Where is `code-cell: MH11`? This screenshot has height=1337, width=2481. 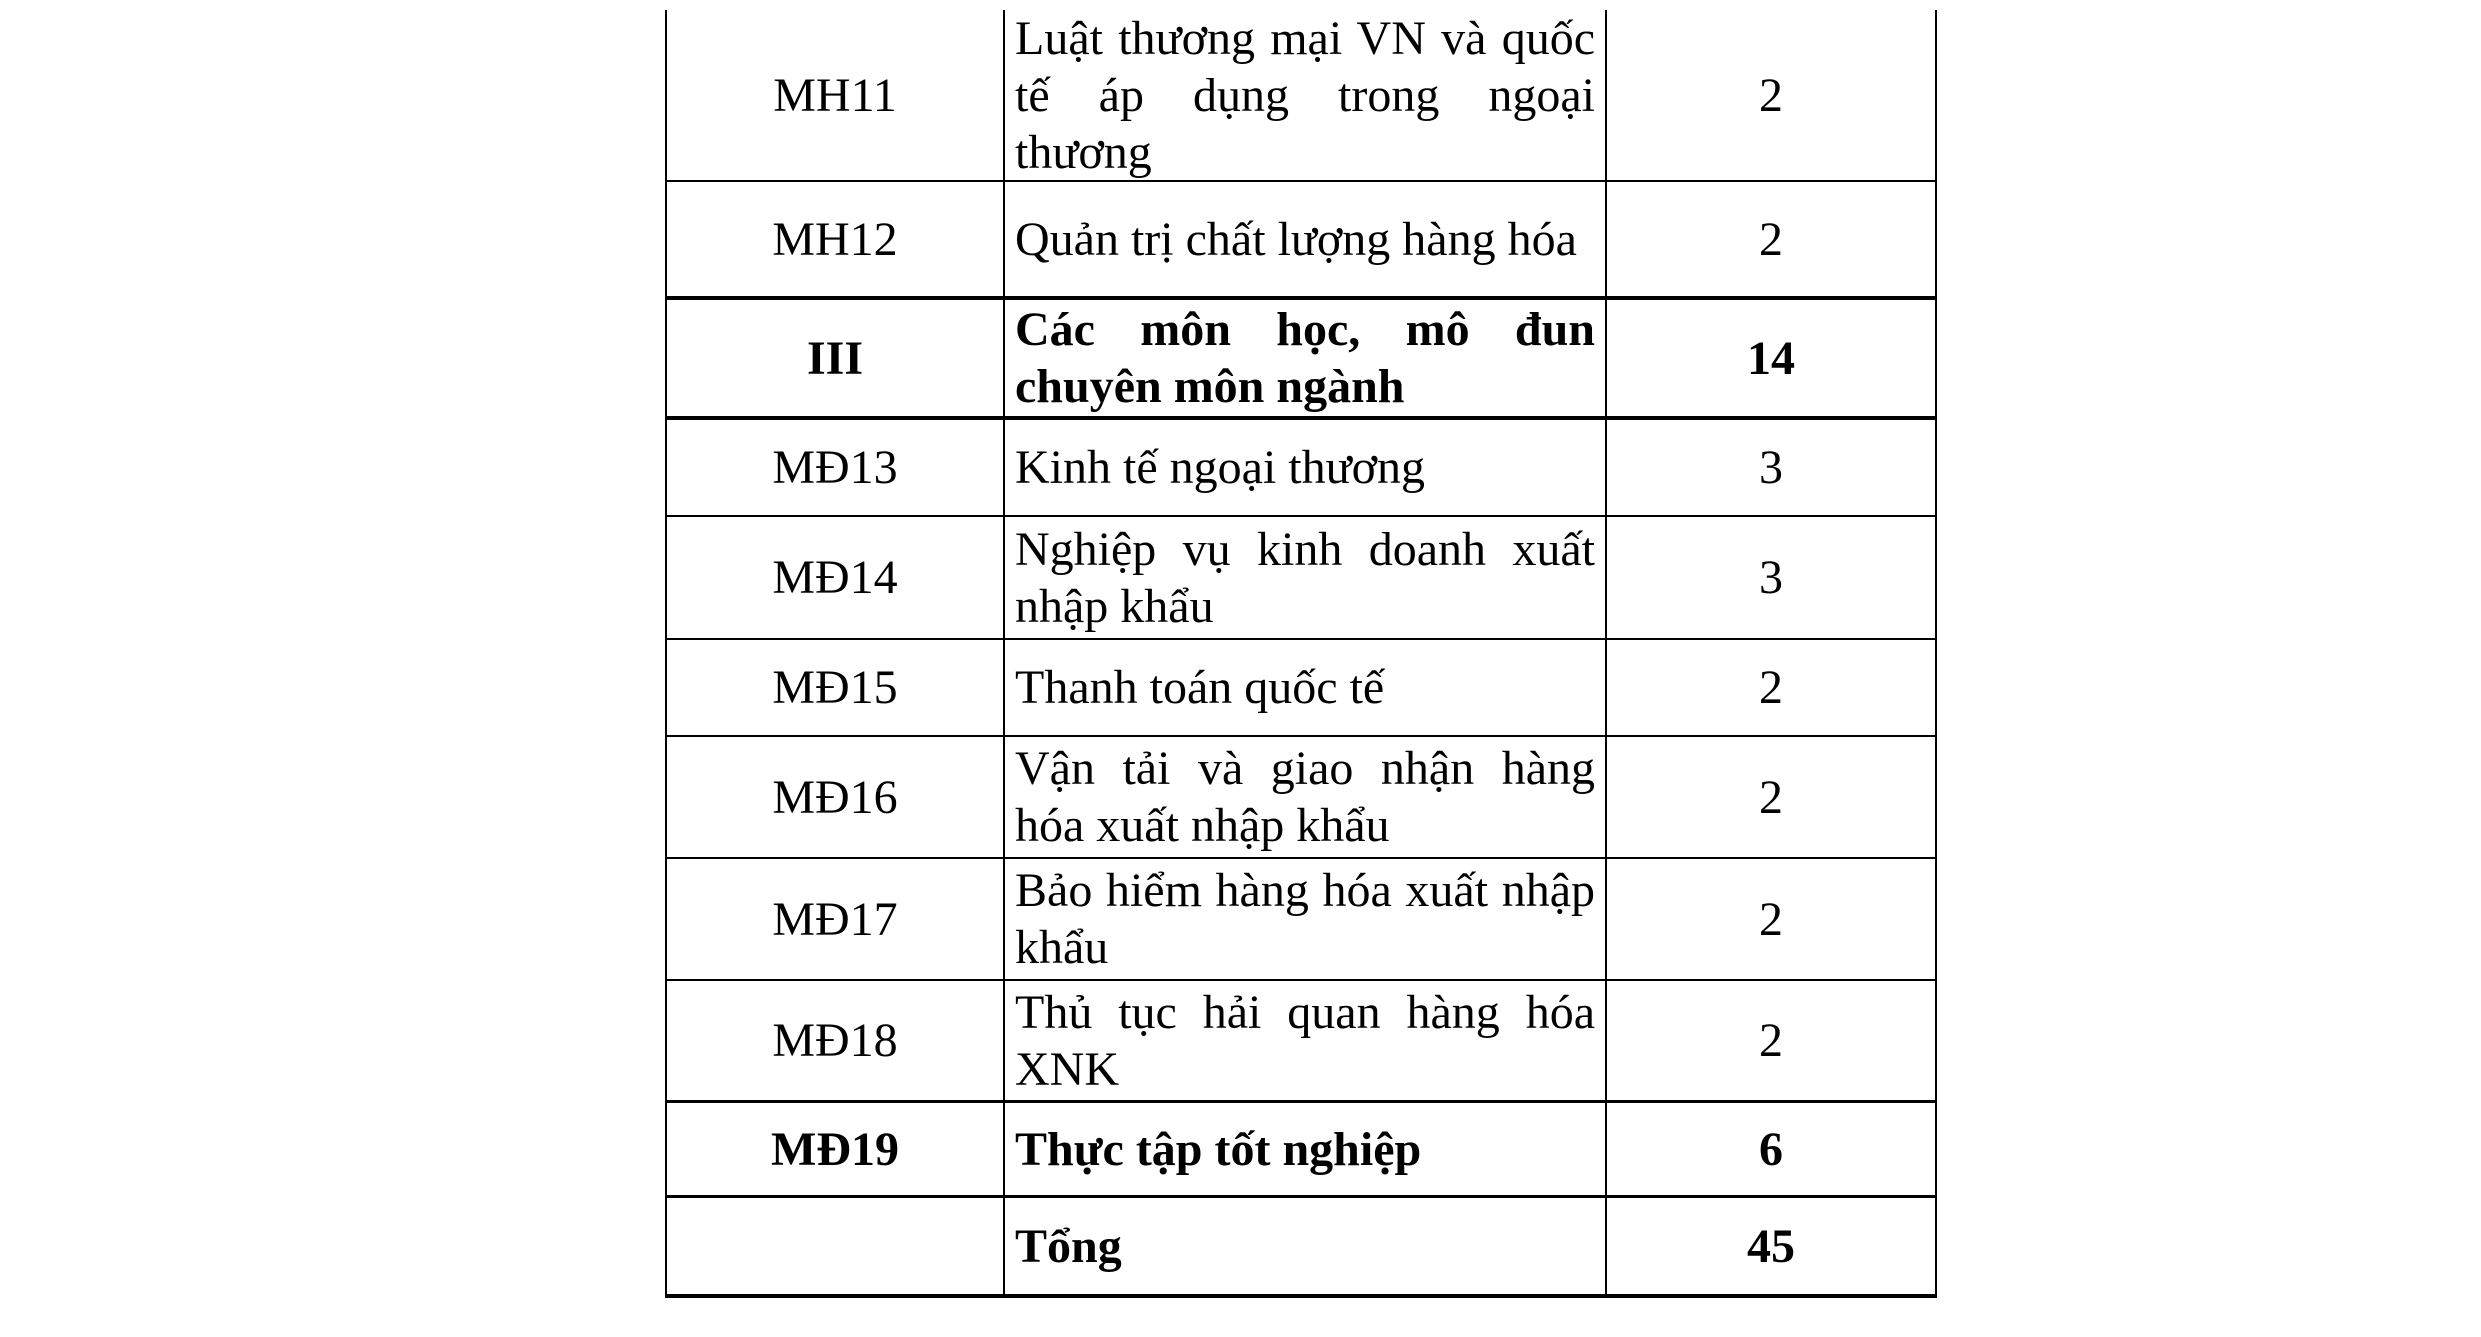 code-cell: MH11 is located at coordinates (834, 95).